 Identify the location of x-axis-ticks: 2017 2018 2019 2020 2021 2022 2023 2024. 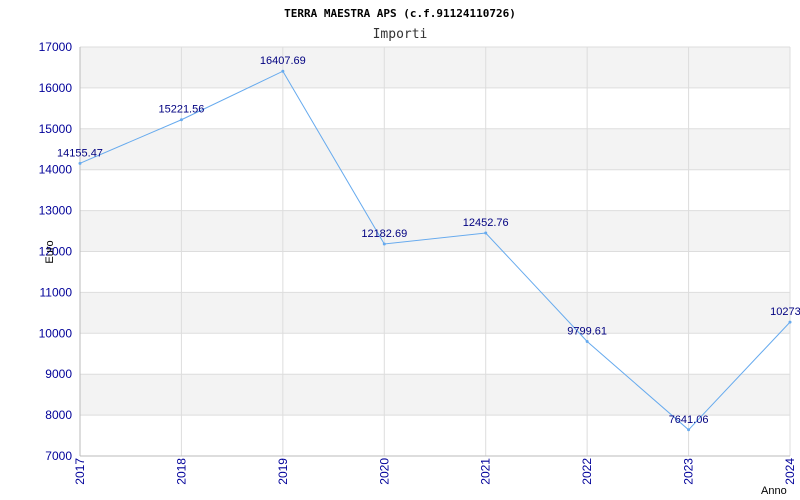
(435, 471).